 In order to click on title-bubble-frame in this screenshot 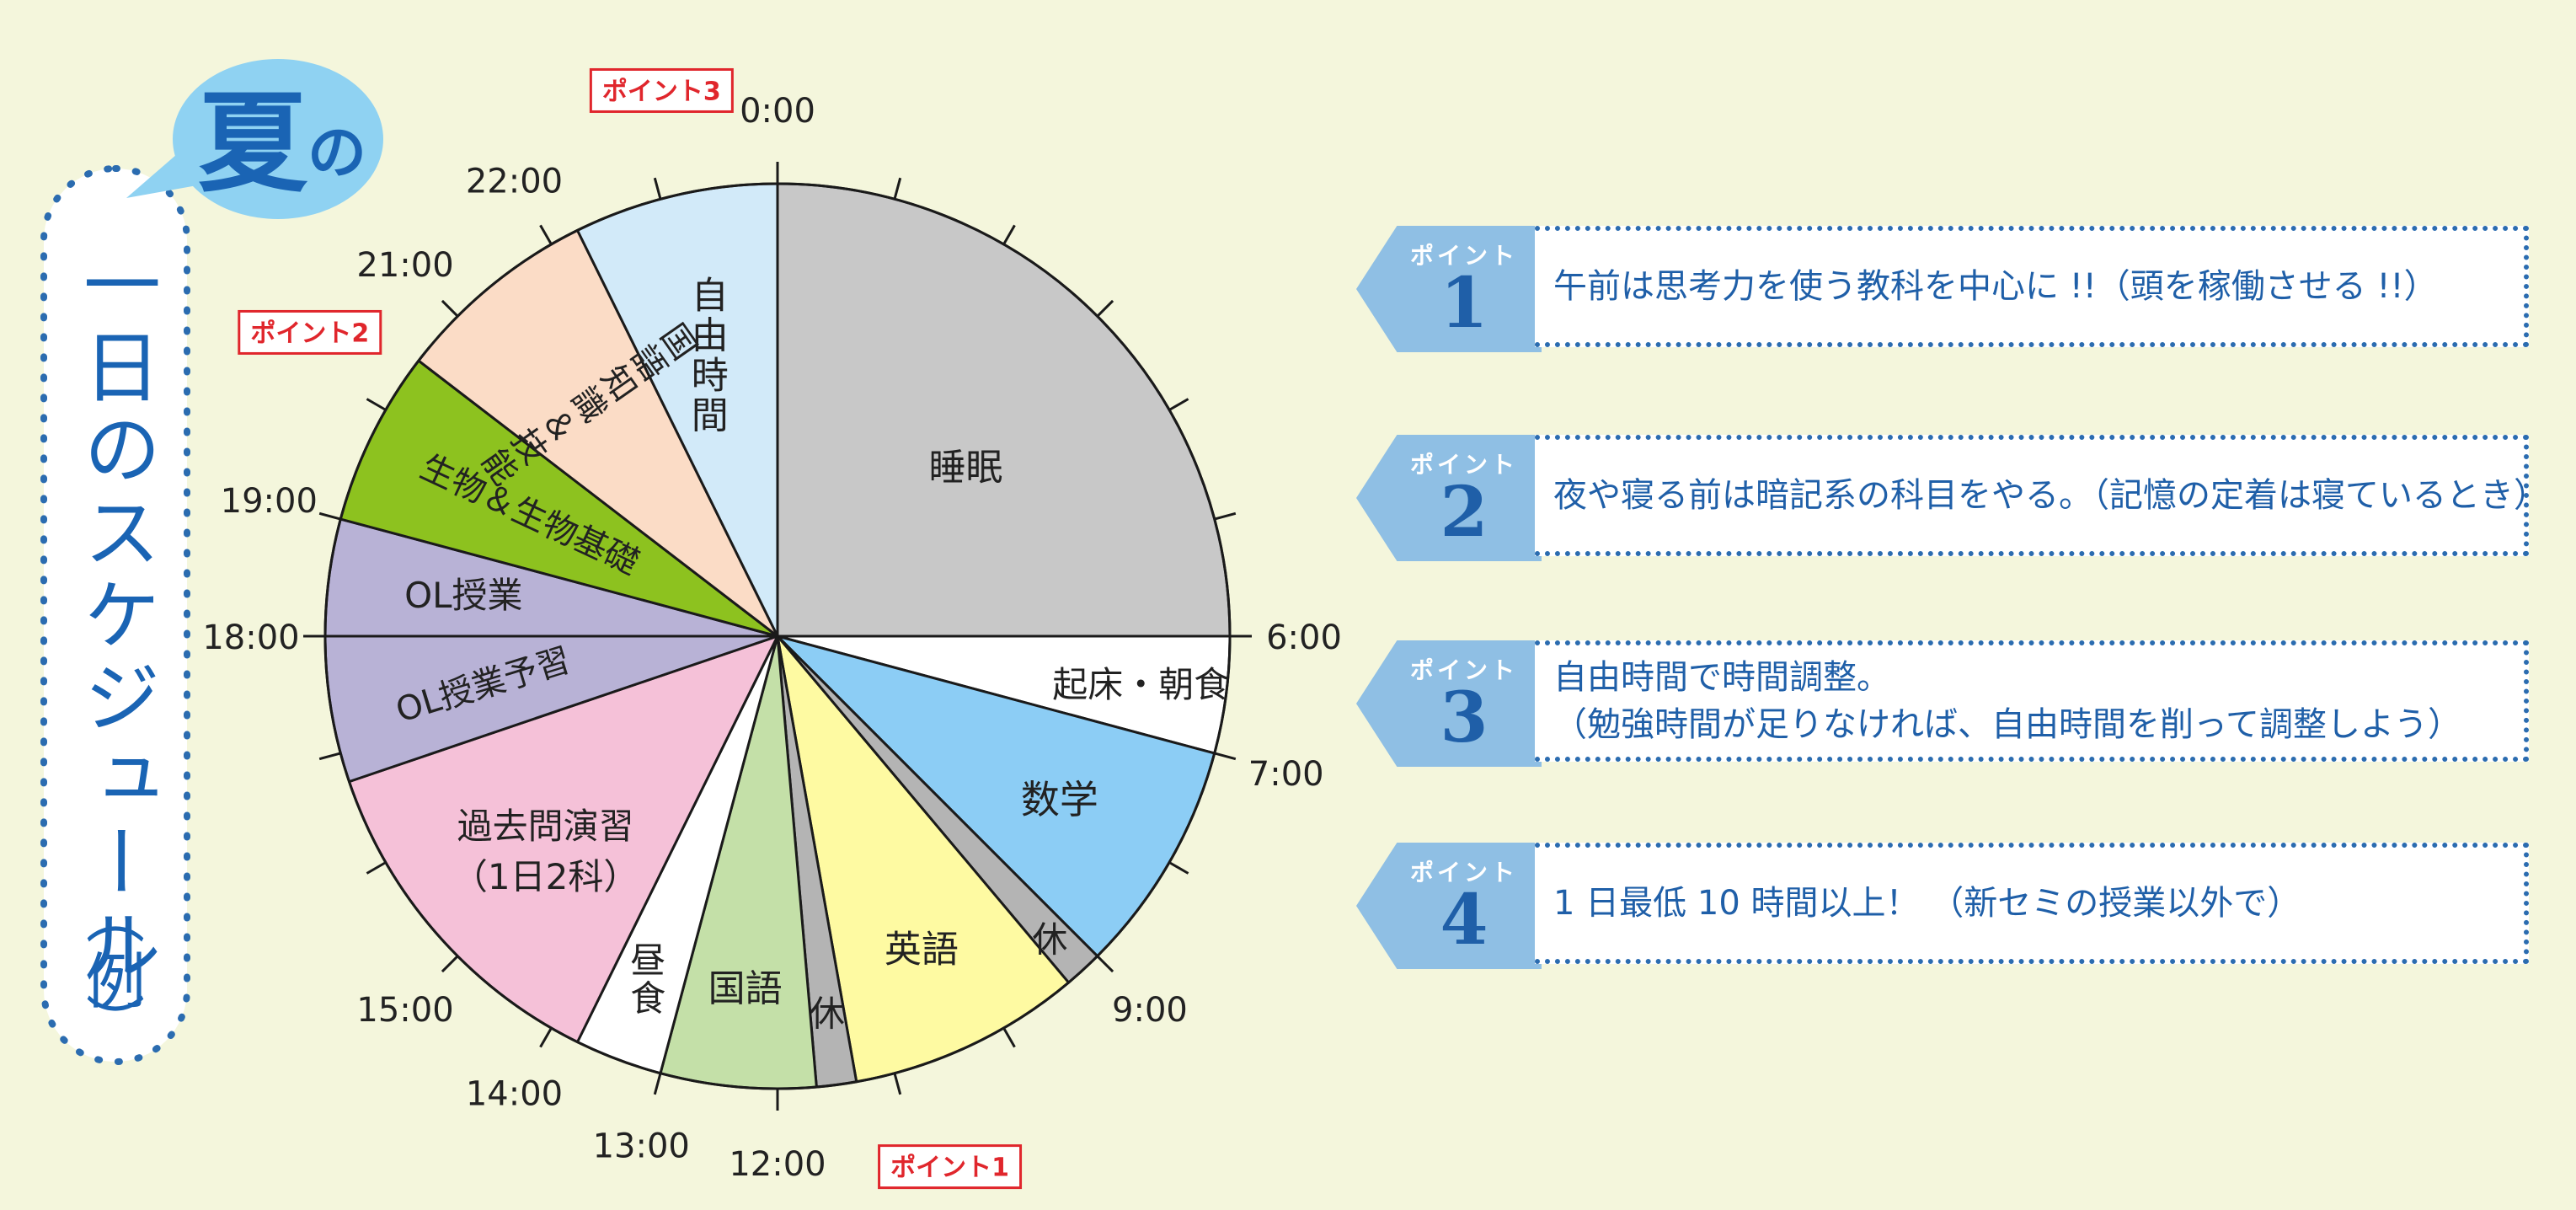, I will do `click(115, 615)`.